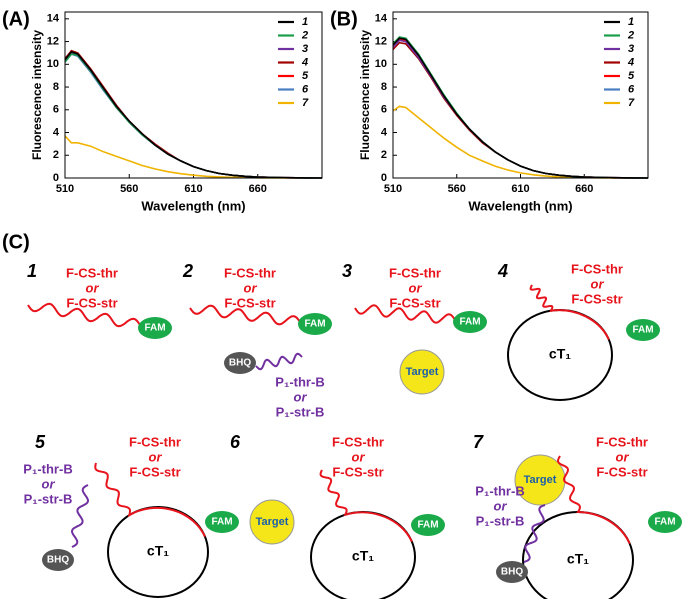  What do you see at coordinates (16, 242) in the screenshot?
I see `panel-label: (C)` at bounding box center [16, 242].